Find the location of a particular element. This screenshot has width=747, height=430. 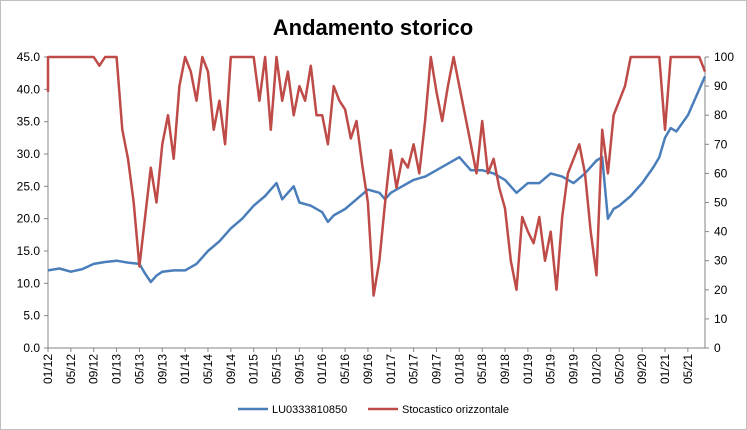

y-right-tick-label: 50 is located at coordinates (721, 203).